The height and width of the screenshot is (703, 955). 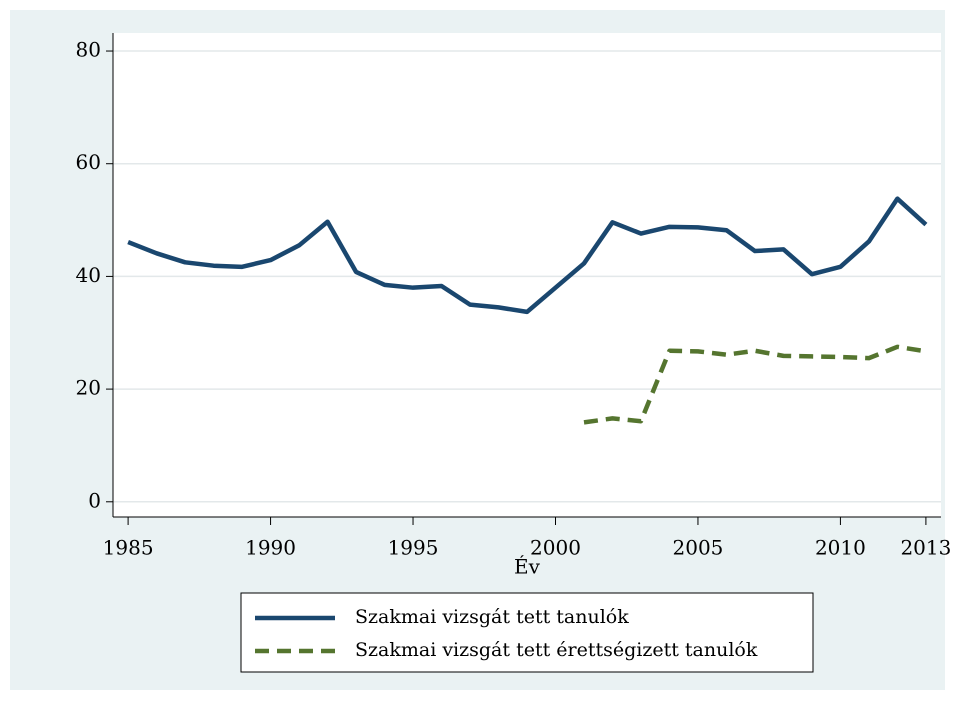 I want to click on y-tick-label: 80, so click(x=88, y=50).